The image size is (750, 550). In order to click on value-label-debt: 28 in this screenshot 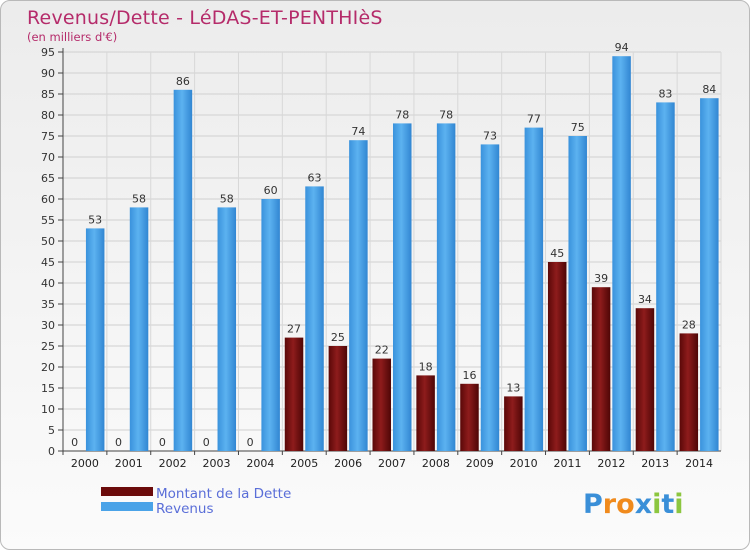, I will do `click(689, 324)`.